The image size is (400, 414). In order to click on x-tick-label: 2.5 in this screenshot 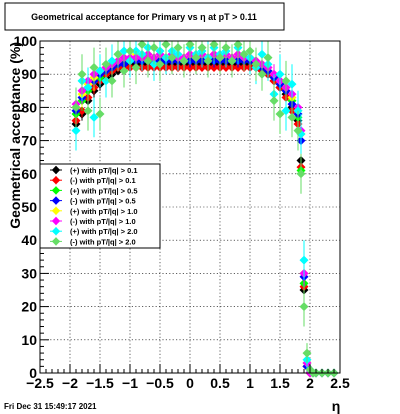, I will do `click(340, 383)`.